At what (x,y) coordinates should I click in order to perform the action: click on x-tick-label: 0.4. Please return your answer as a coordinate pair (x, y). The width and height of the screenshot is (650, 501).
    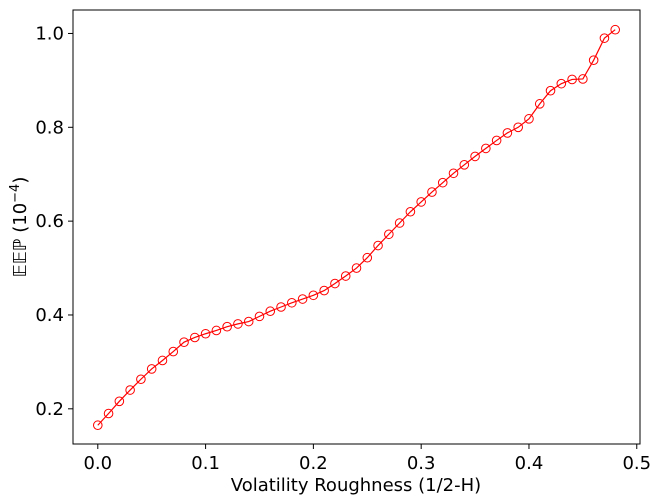
    Looking at the image, I should click on (529, 463).